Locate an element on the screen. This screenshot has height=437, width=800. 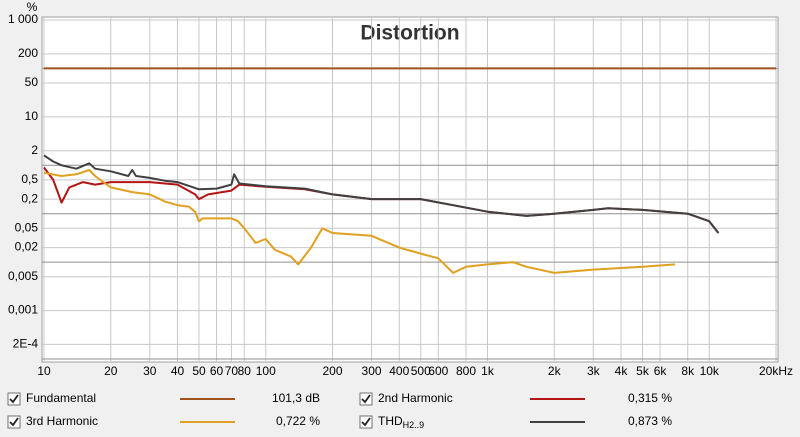
legend-name: 2nd Harmonic is located at coordinates (415, 398).